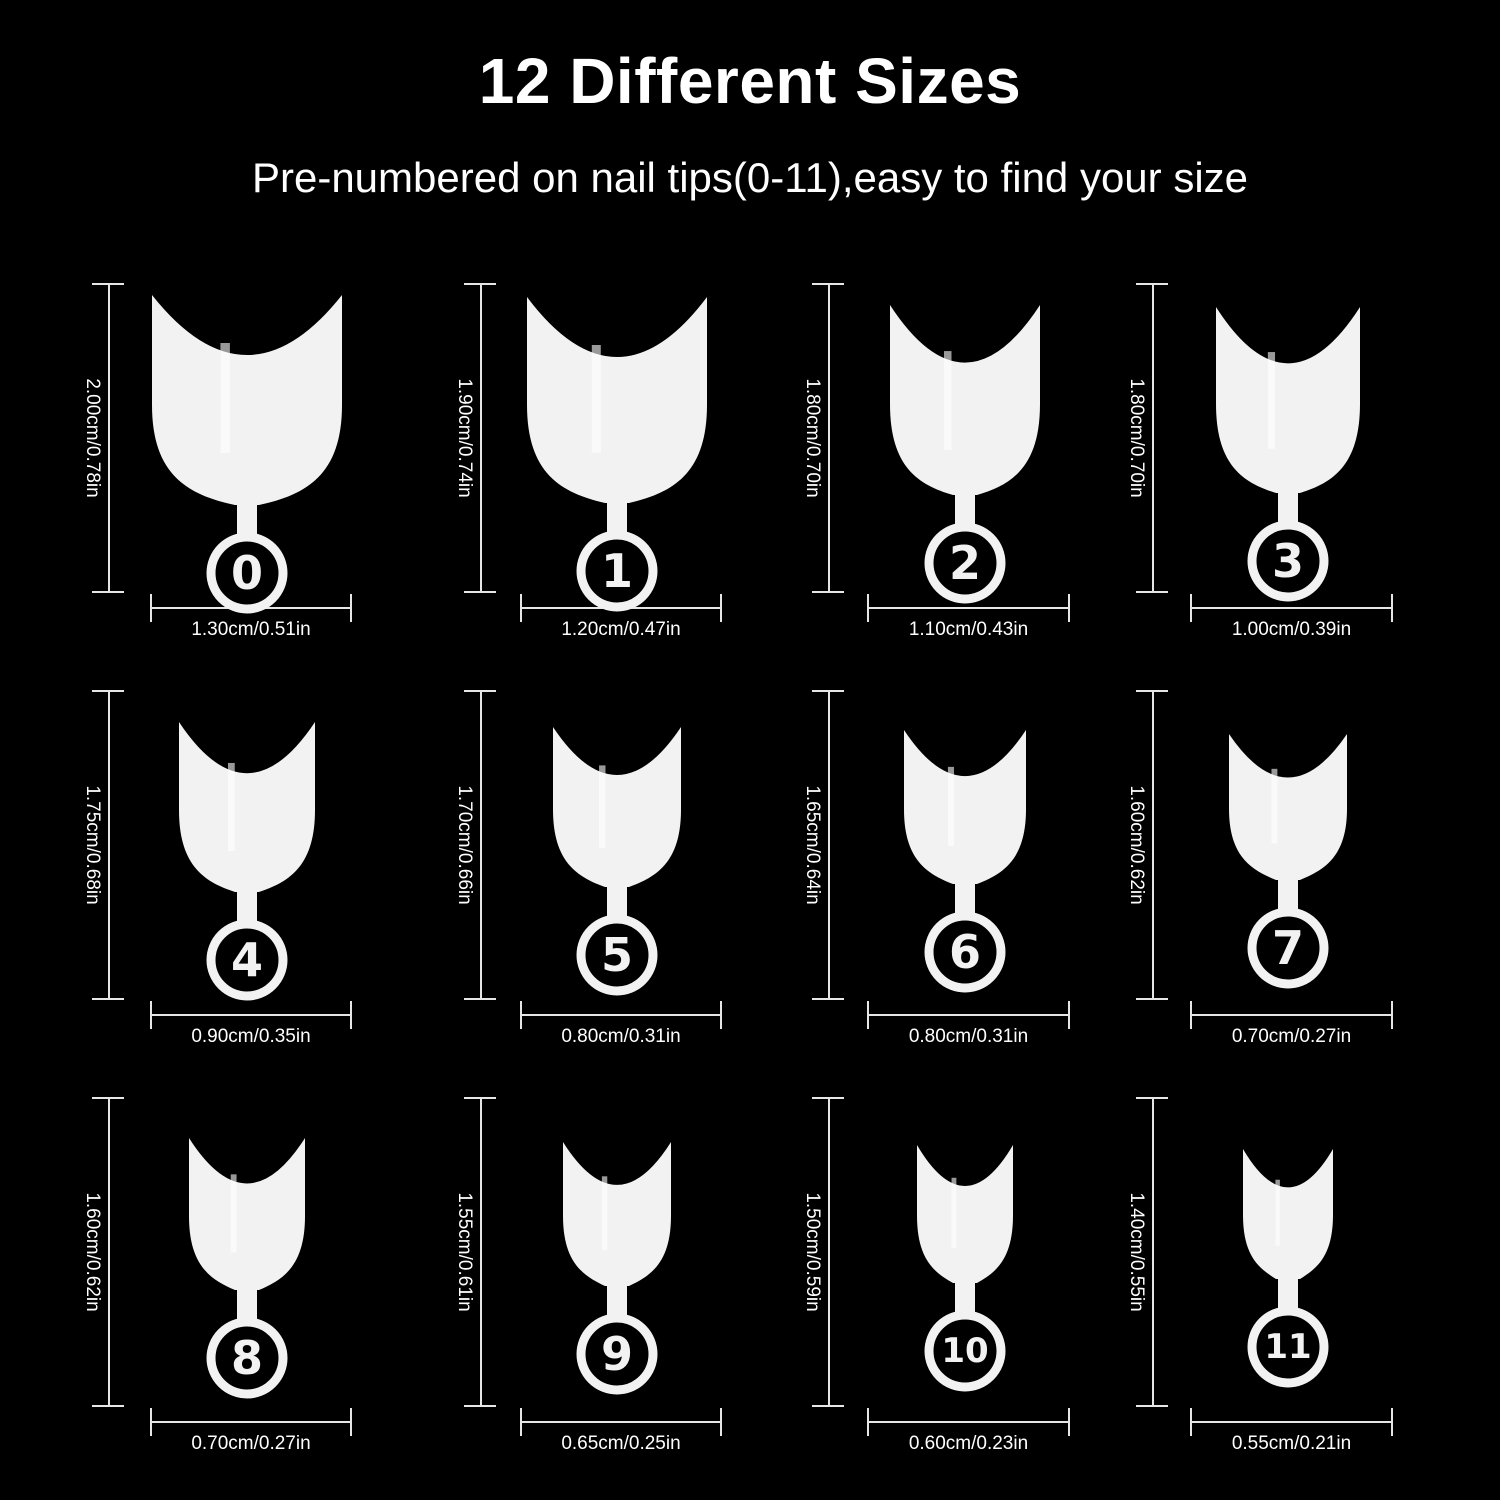  I want to click on nail-tip: 3, so click(1287, 455).